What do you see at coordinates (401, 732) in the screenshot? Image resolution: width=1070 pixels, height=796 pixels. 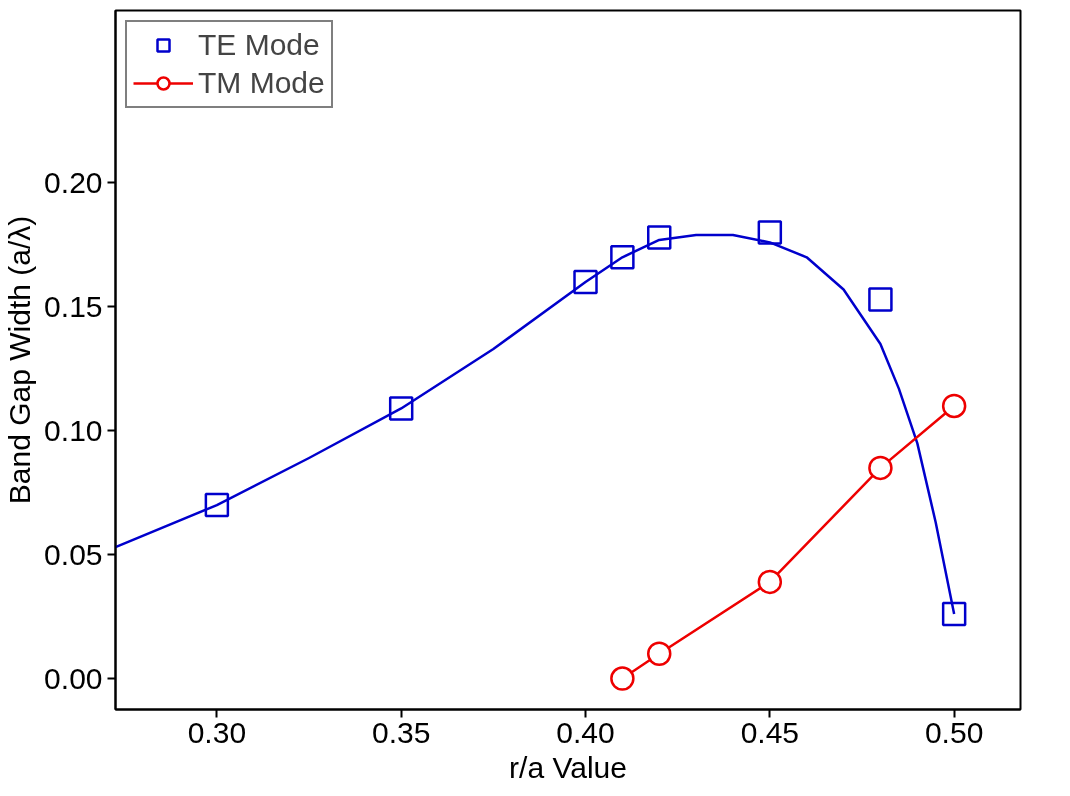 I see `x-tick-label: 0.35` at bounding box center [401, 732].